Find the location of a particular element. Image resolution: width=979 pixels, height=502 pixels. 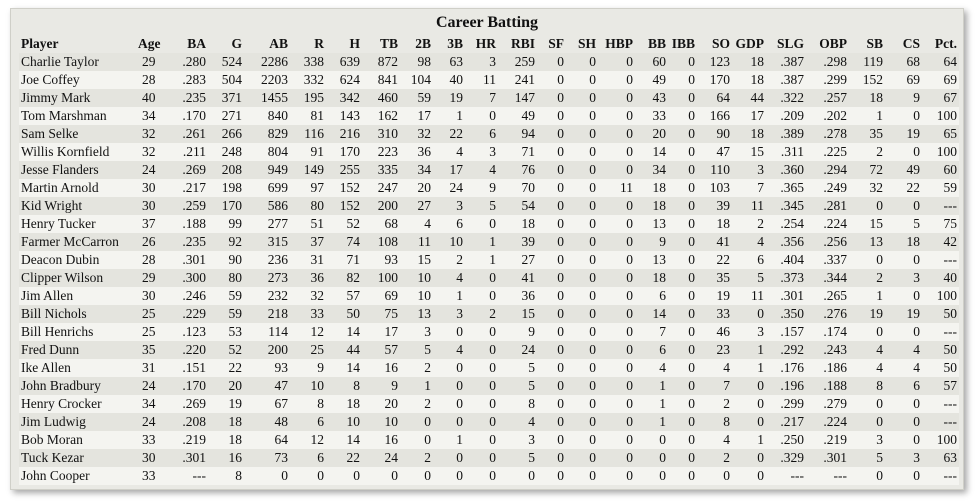

stat-cell: .344 is located at coordinates (835, 277).